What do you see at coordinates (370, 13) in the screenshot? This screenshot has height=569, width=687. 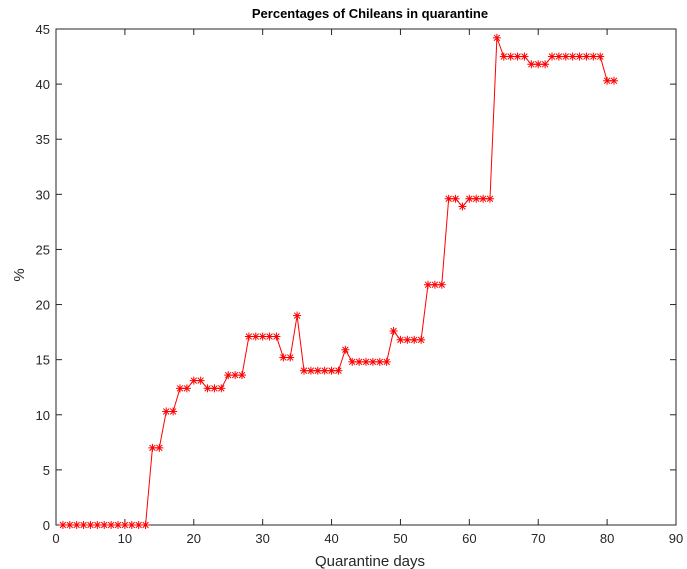 I see `chart-title: Percentages of Chileans in quarantine` at bounding box center [370, 13].